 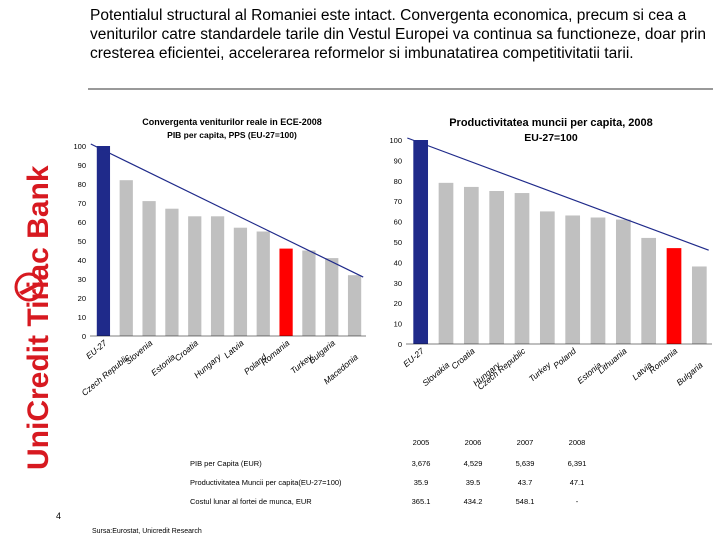 I want to click on chart1-ytick: 10, so click(x=82, y=317).